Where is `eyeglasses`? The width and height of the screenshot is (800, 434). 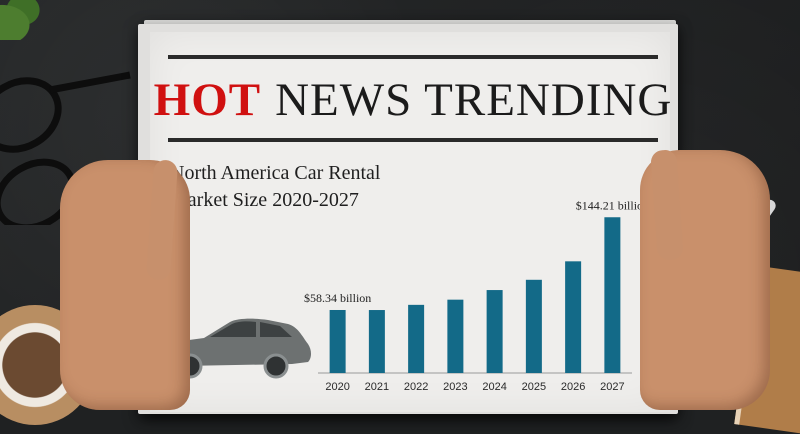
eyeglasses is located at coordinates (65, 148).